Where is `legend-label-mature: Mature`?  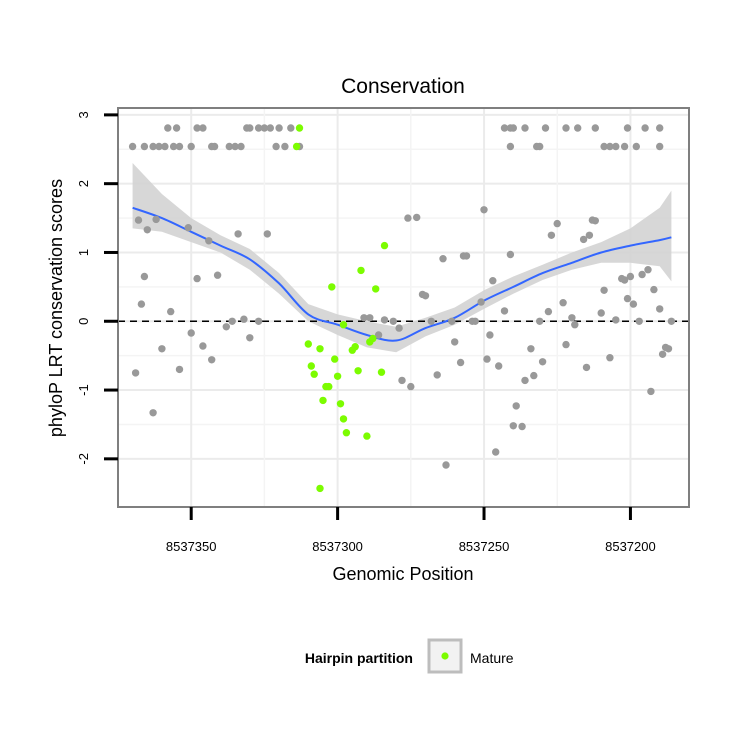 legend-label-mature: Mature is located at coordinates (492, 658).